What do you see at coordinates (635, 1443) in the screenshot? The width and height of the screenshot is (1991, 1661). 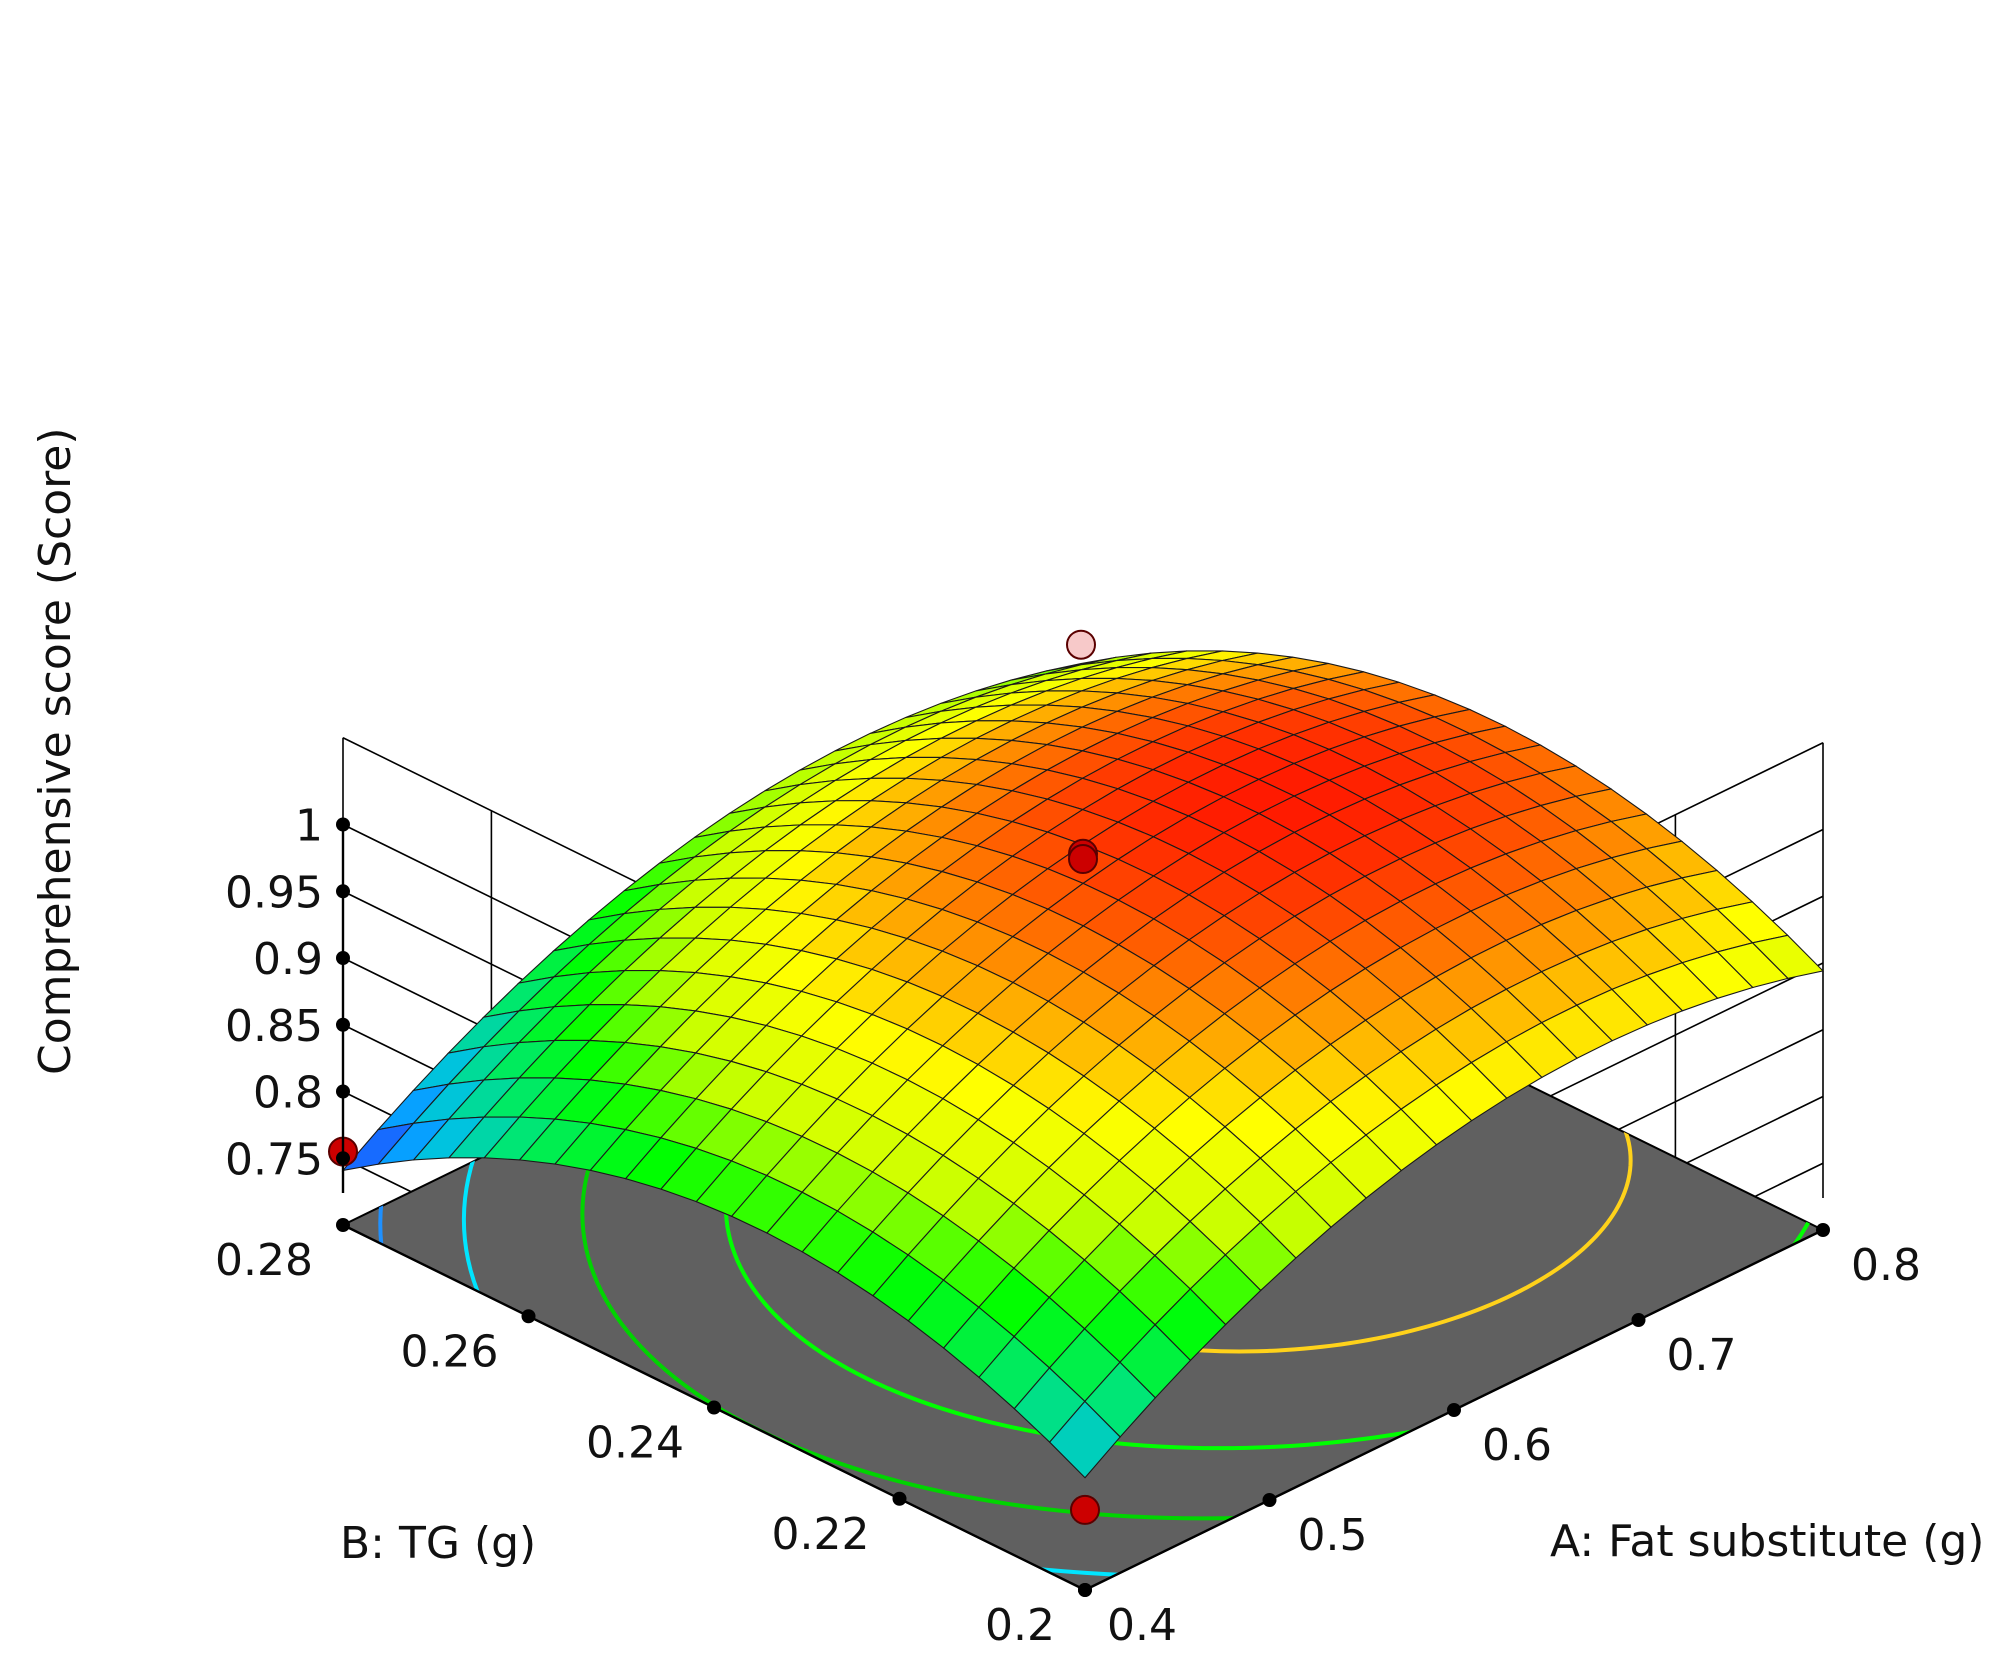 I see `y-tick-label: 0.24` at bounding box center [635, 1443].